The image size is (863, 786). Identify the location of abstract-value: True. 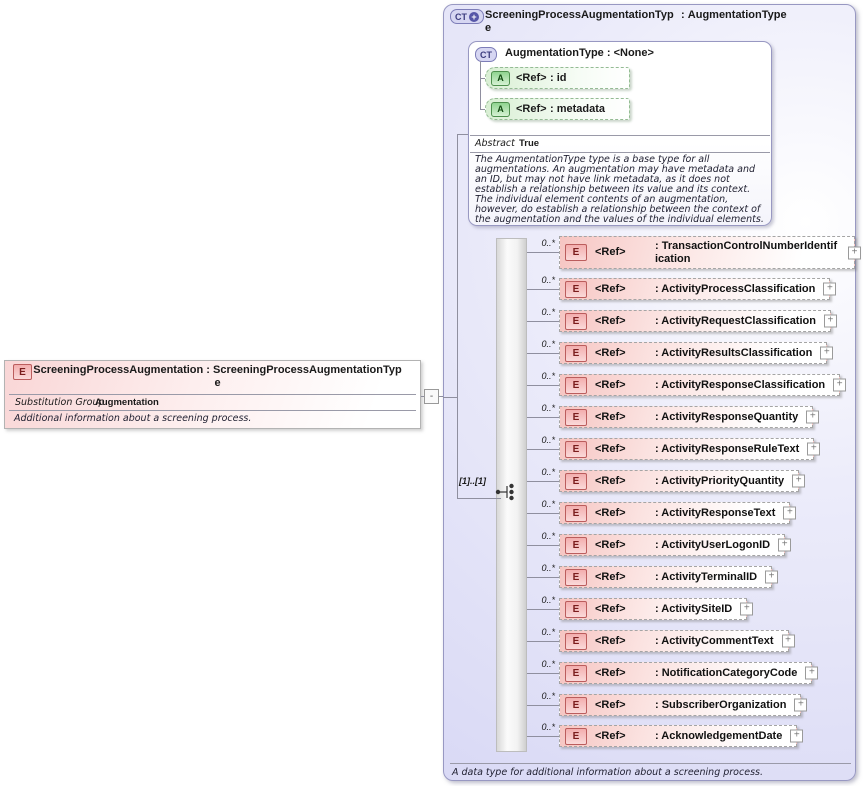
(529, 143).